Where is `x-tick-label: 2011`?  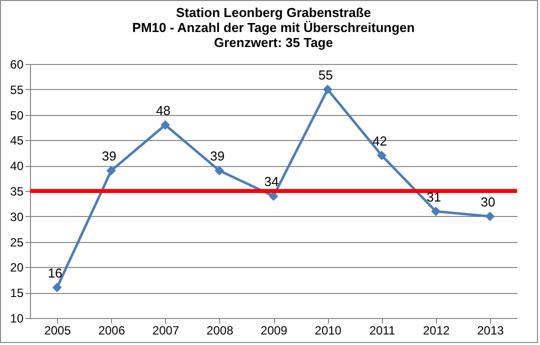
x-tick-label: 2011 is located at coordinates (382, 331).